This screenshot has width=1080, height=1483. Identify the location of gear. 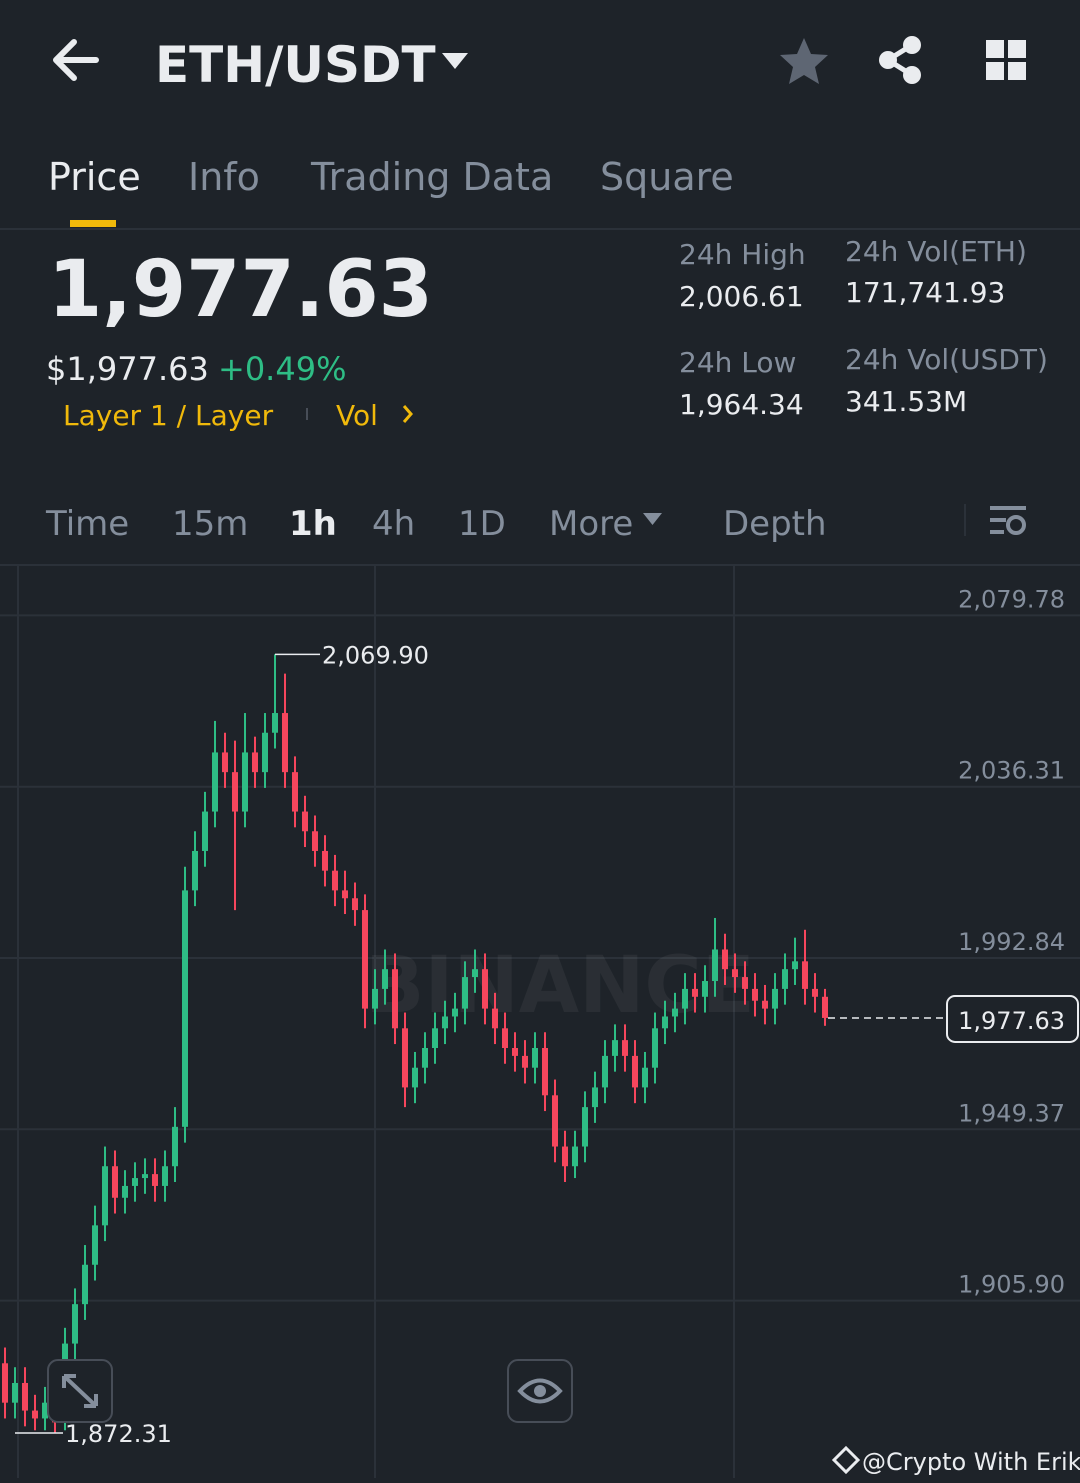
(1016, 525).